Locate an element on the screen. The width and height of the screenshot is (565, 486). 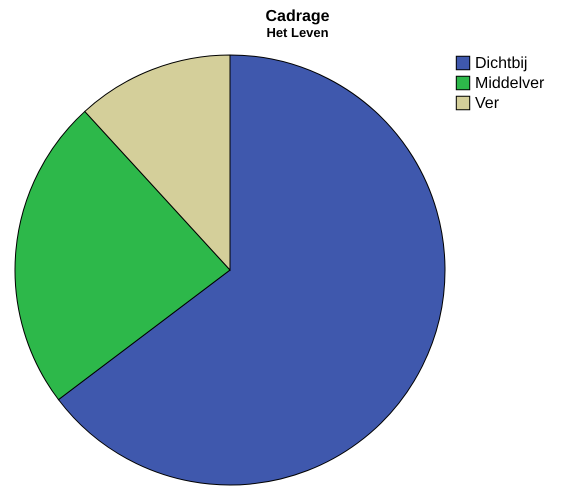
legend-label: Middelver is located at coordinates (510, 83).